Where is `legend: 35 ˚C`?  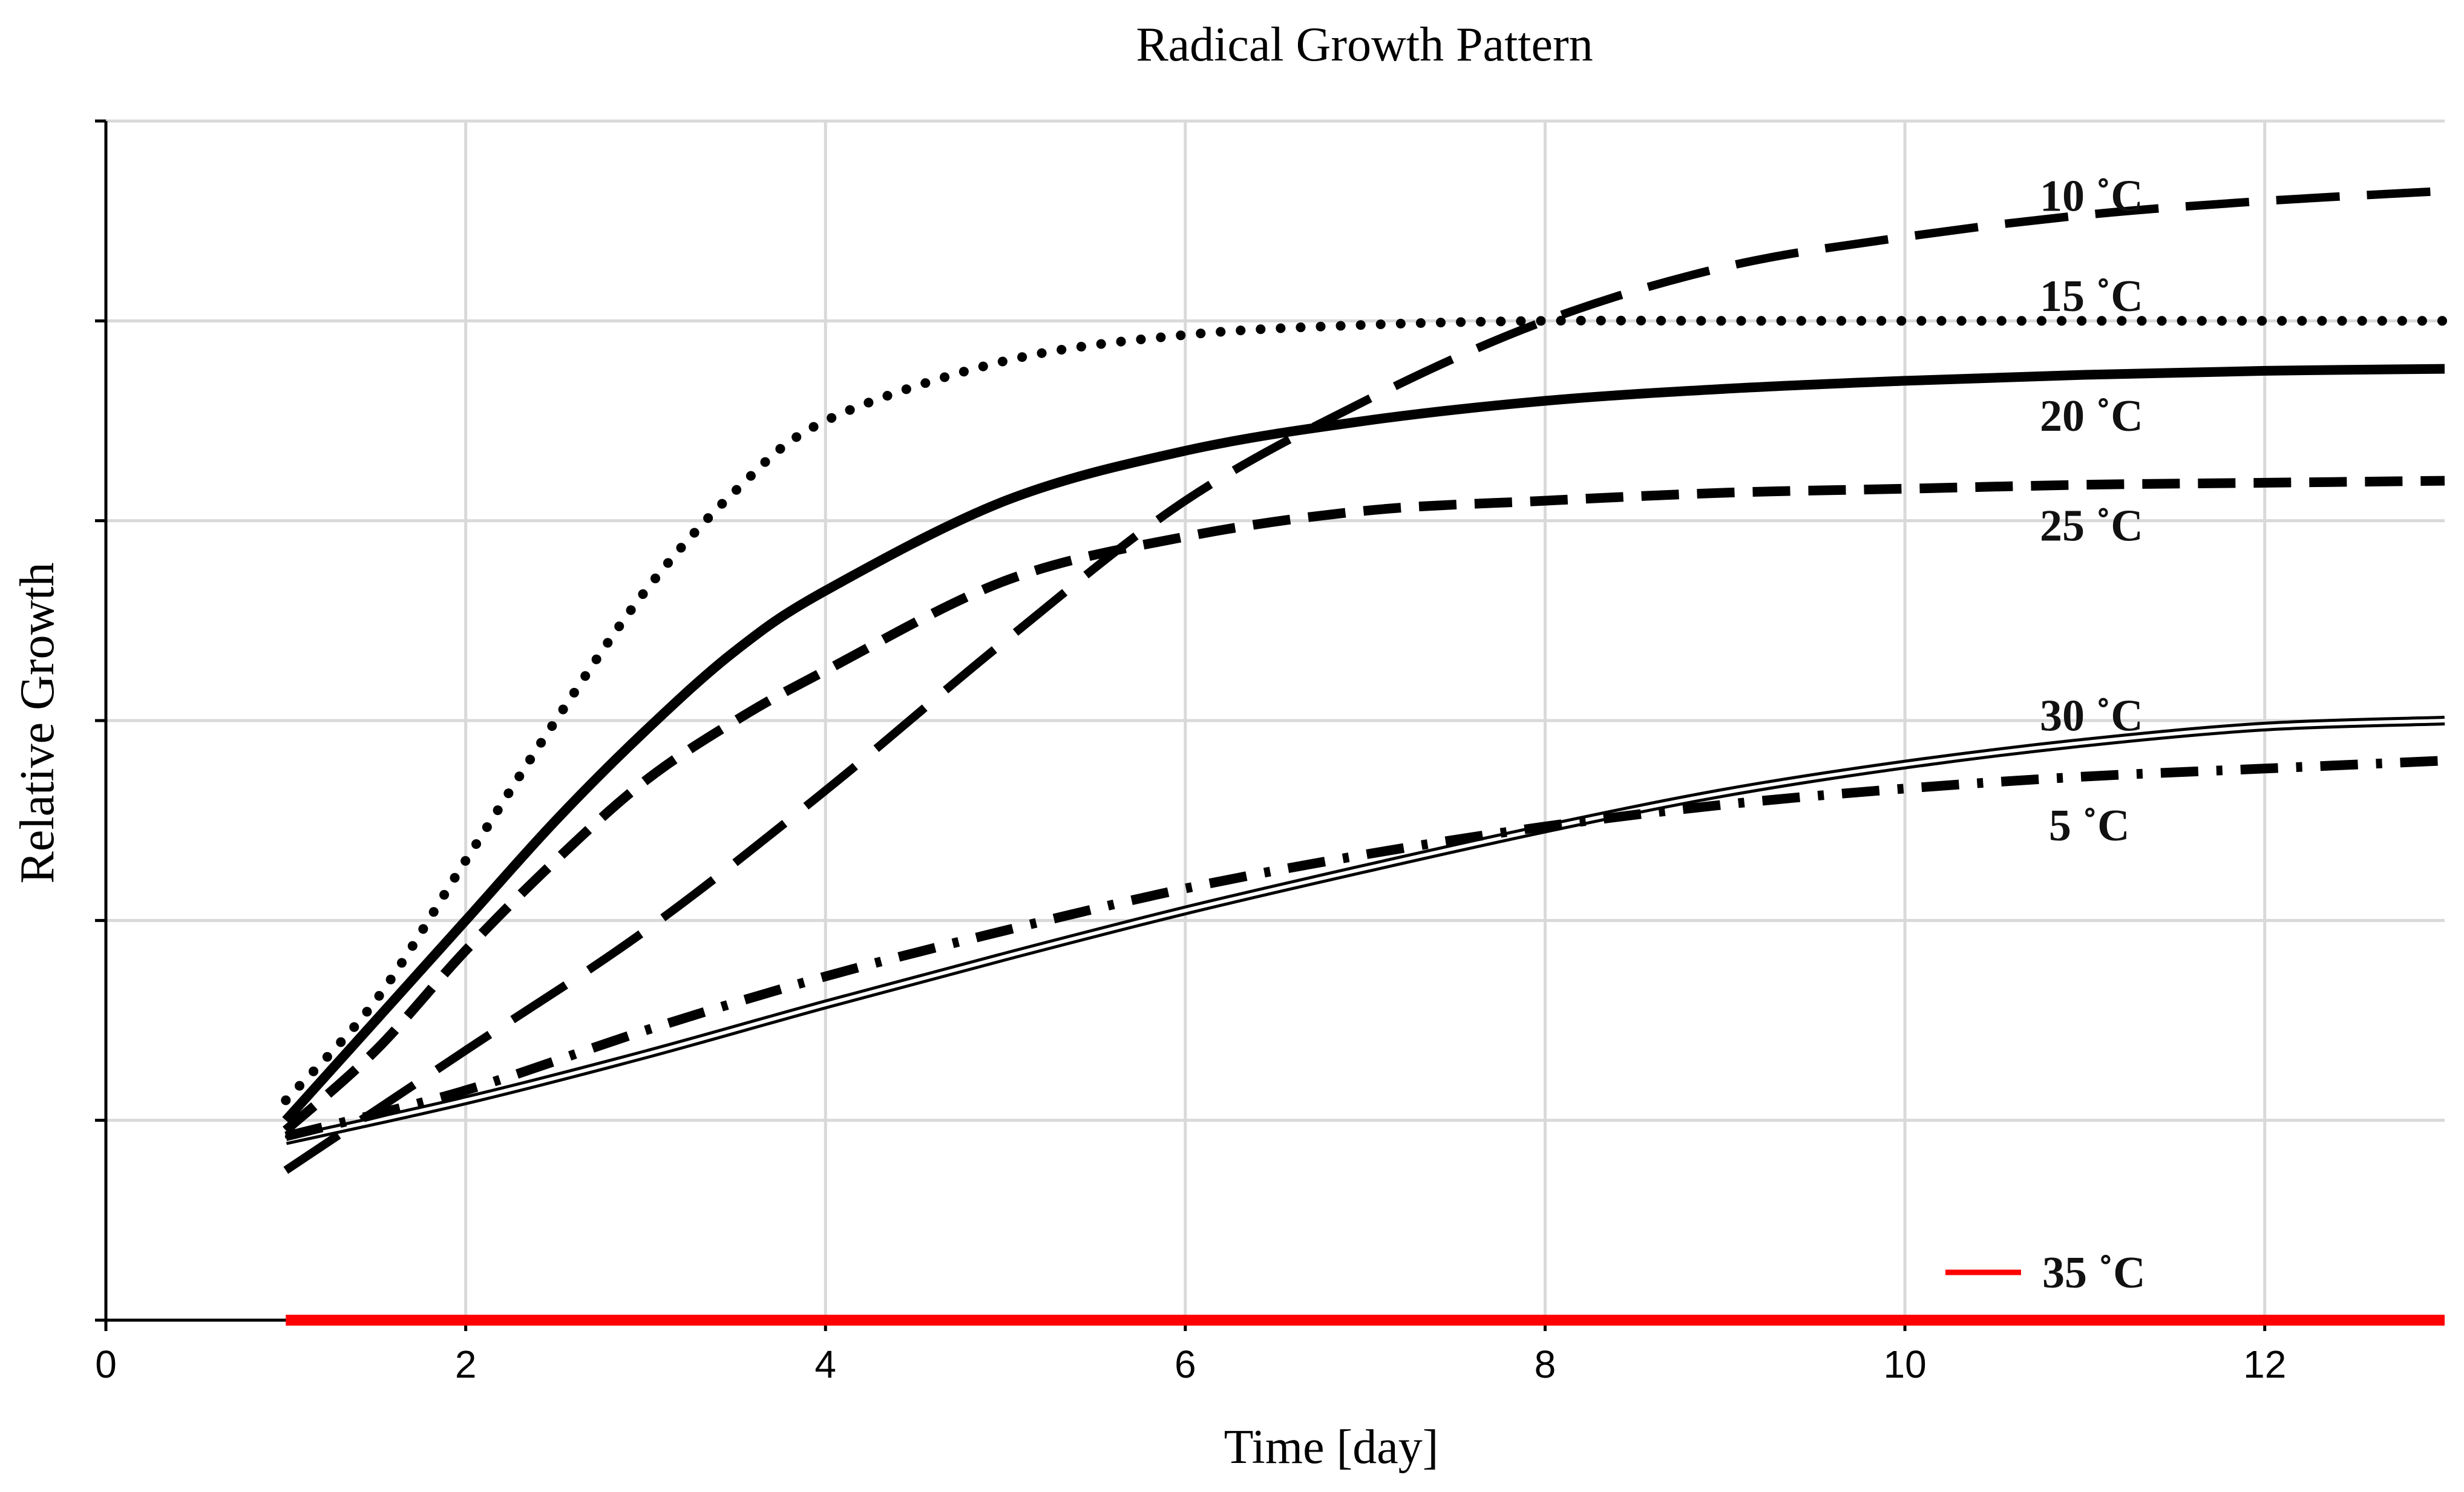
legend: 35 ˚C is located at coordinates (2046, 1273).